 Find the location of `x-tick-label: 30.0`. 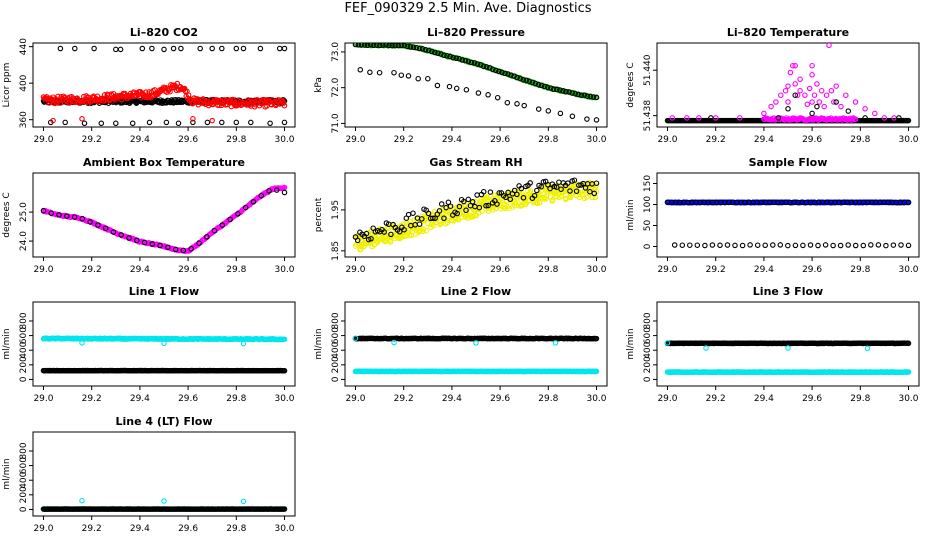

x-tick-label: 30.0 is located at coordinates (284, 399).